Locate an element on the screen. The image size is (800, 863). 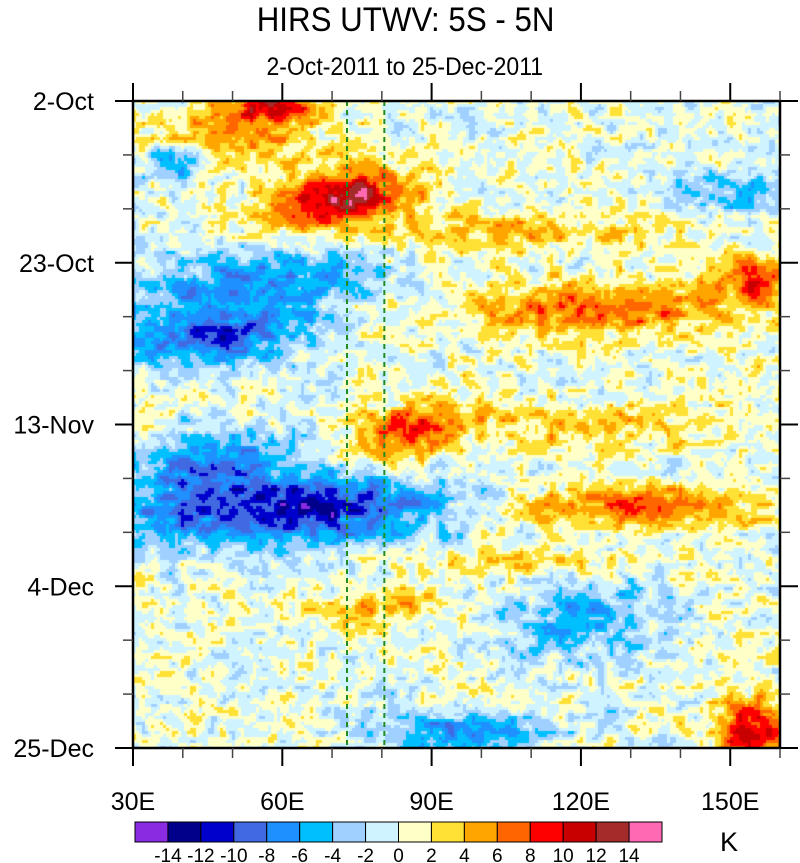
y-tick-label: 25-Dec is located at coordinates (53, 749).